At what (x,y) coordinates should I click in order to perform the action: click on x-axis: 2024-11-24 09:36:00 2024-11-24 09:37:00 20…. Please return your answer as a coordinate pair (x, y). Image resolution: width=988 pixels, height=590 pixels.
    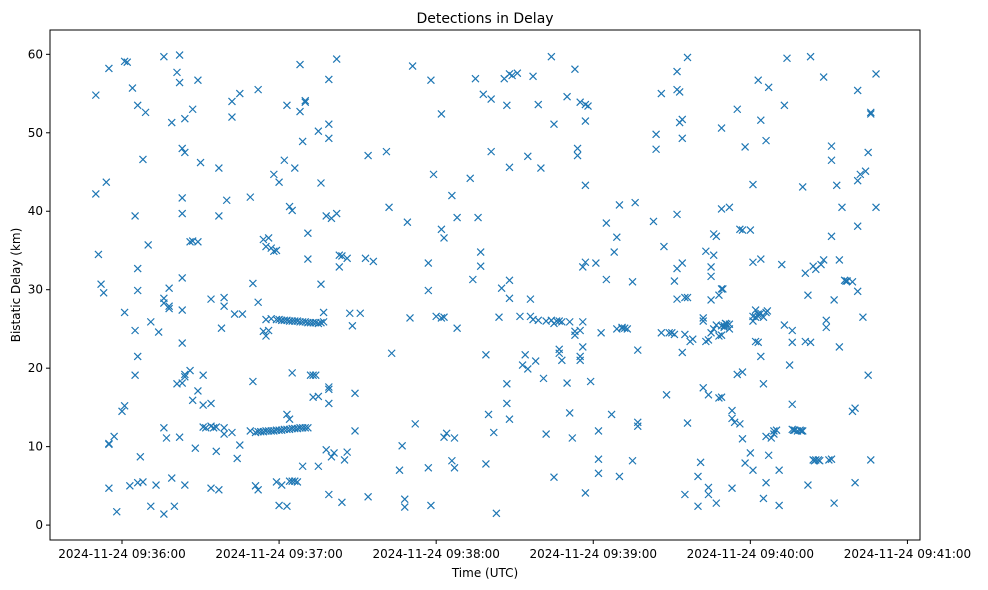
    Looking at the image, I should click on (514, 550).